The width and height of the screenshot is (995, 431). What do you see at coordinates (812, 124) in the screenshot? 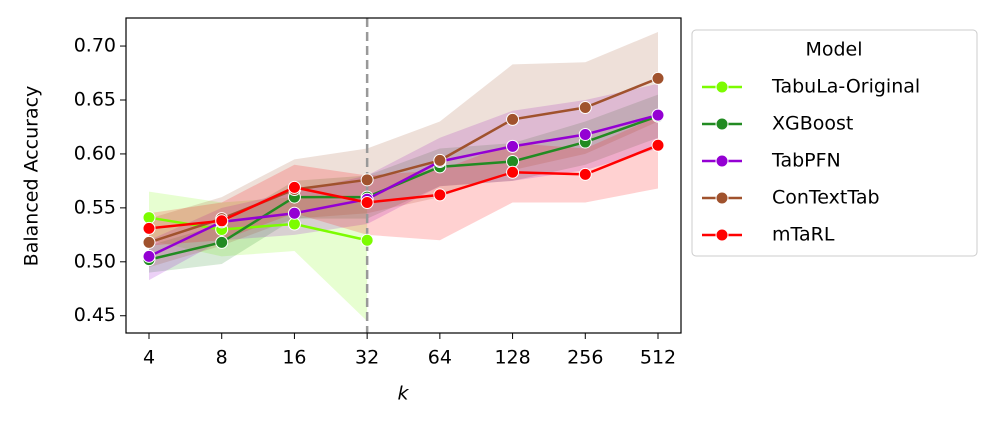
I see `legend-label: XGBoost` at bounding box center [812, 124].